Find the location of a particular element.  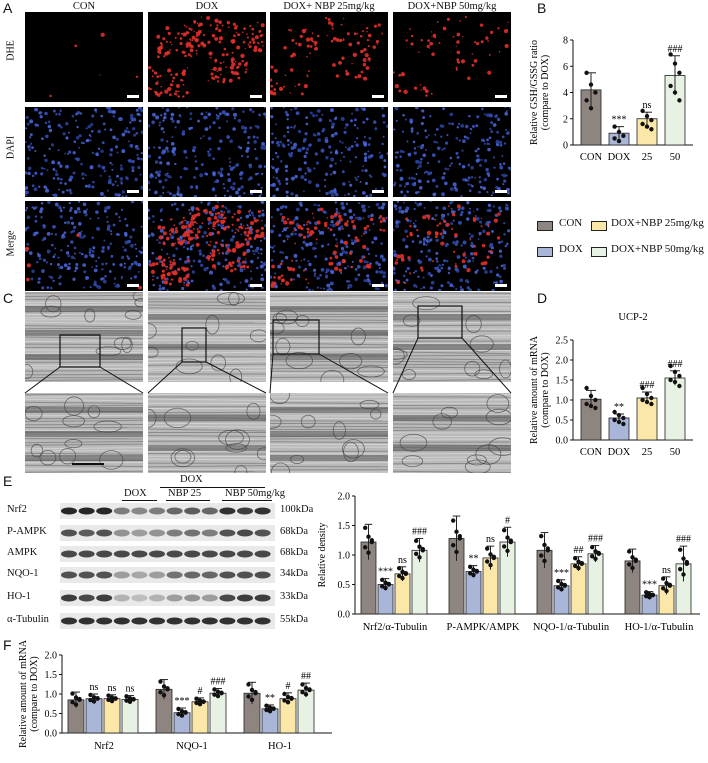

micro-image-r1-c0 is located at coordinates (84, 152).